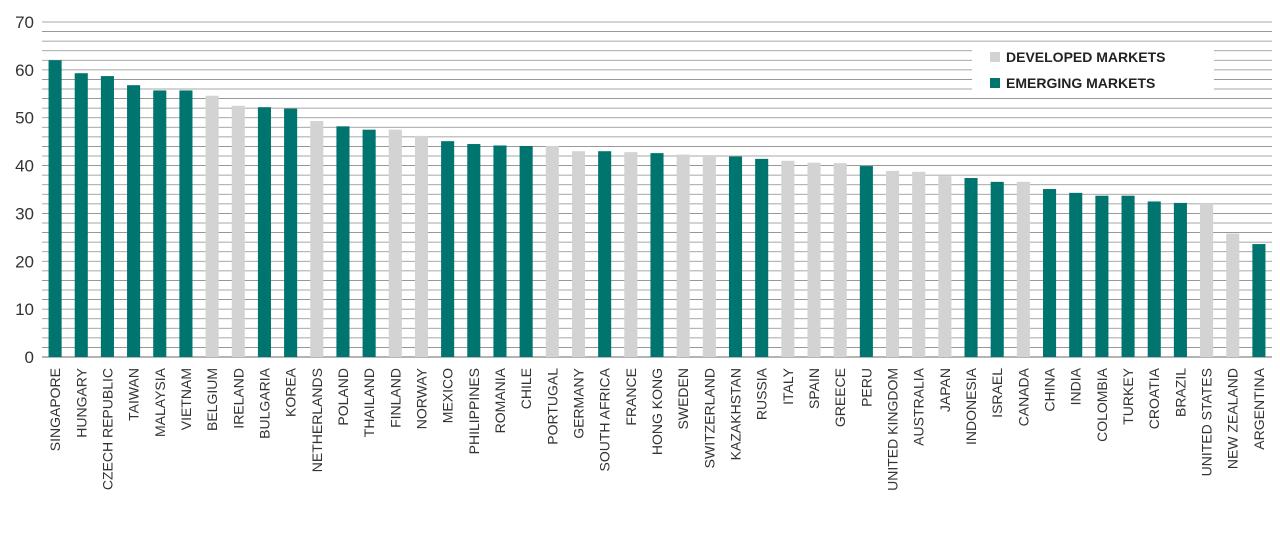  Describe the element at coordinates (24, 22) in the screenshot. I see `y-tick-label: 70` at that location.